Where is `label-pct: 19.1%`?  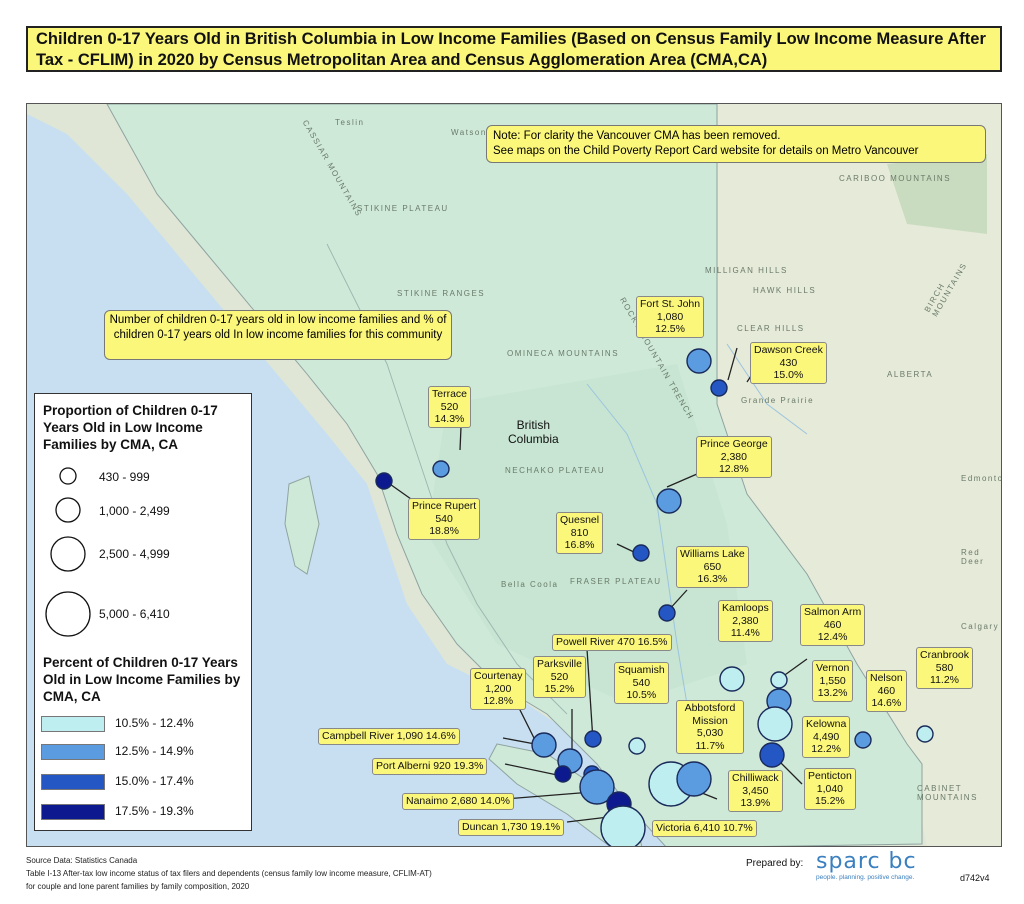 label-pct: 19.1% is located at coordinates (545, 827).